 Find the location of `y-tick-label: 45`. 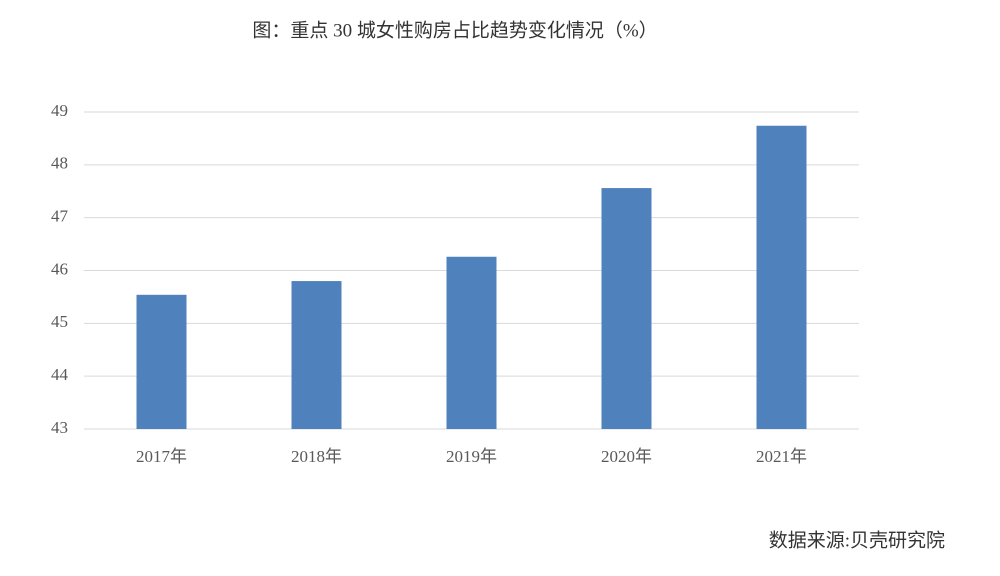

y-tick-label: 45 is located at coordinates (59, 321).